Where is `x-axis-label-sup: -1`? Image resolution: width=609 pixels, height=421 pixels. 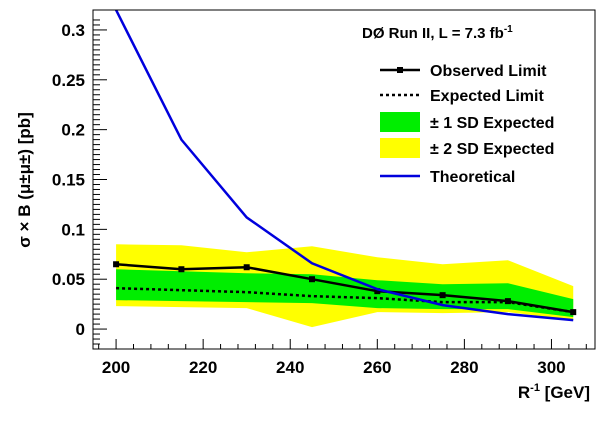
x-axis-label-sup: -1 is located at coordinates (535, 388).